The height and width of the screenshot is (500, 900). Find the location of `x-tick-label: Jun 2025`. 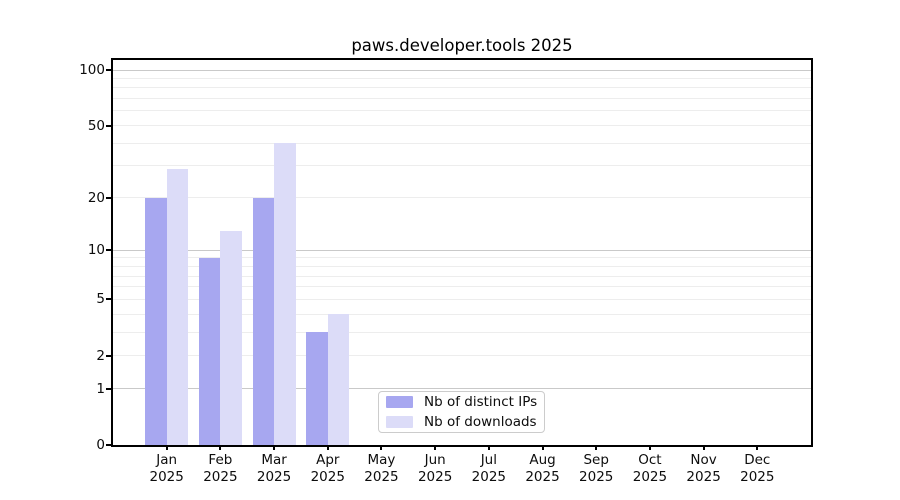

x-tick-label: Jun 2025 is located at coordinates (435, 468).